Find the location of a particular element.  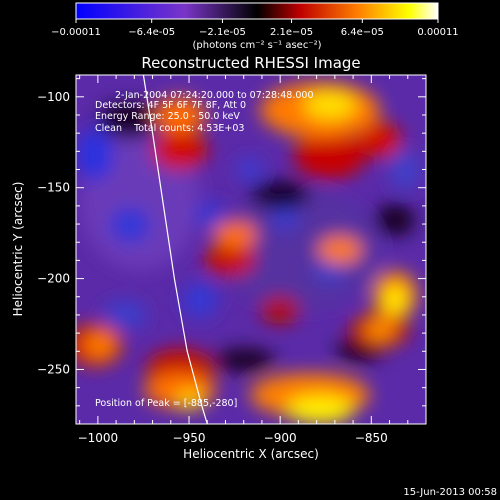

y-tick-label: −250 is located at coordinates (53, 369).